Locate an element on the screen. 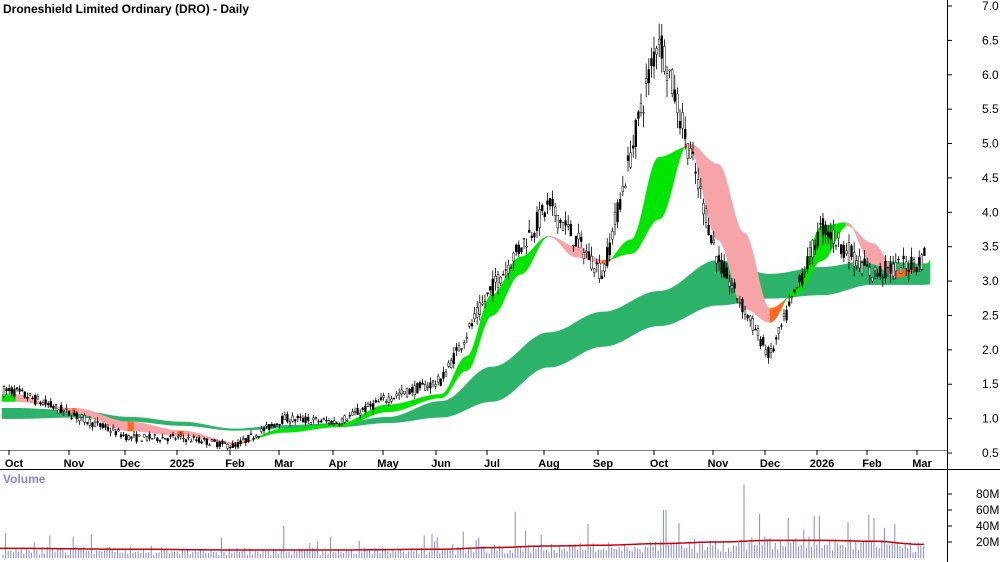  y-tick-label: 3.0 is located at coordinates (990, 281).